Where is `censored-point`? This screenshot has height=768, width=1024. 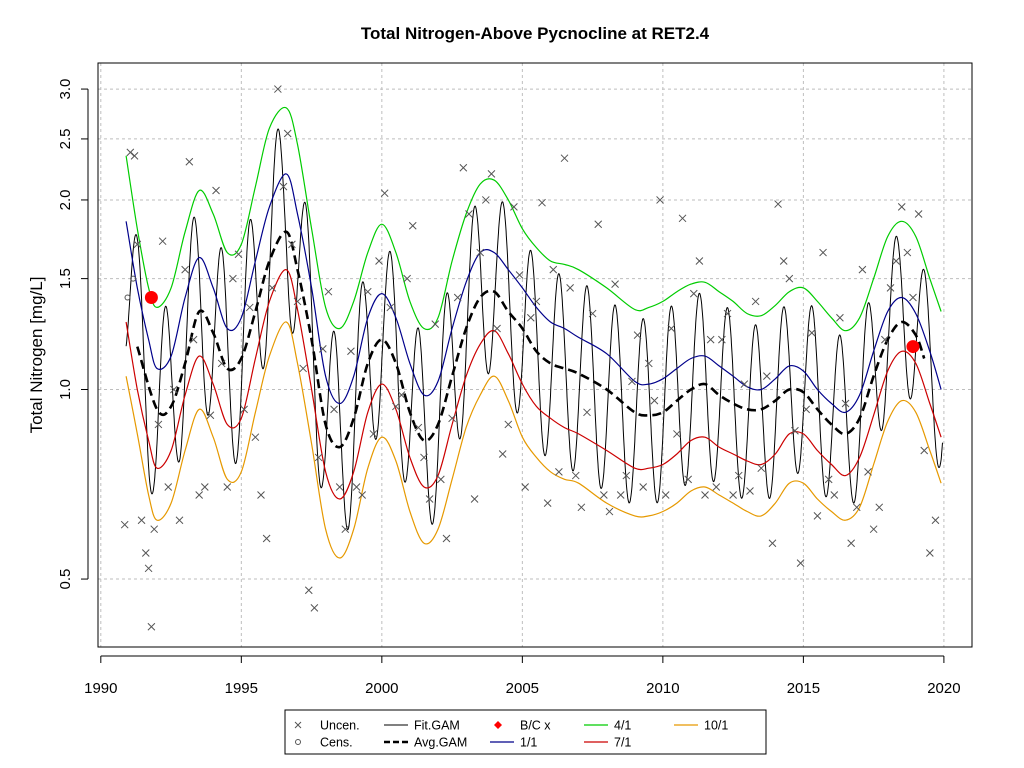 censored-point is located at coordinates (127, 297).